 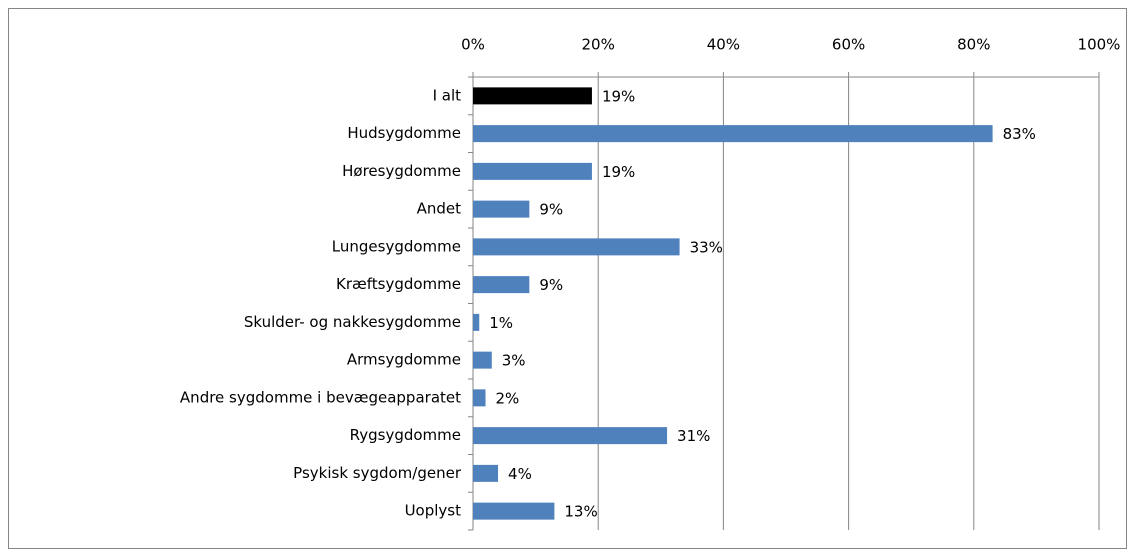 I want to click on data-label: 31%, so click(x=693, y=436).